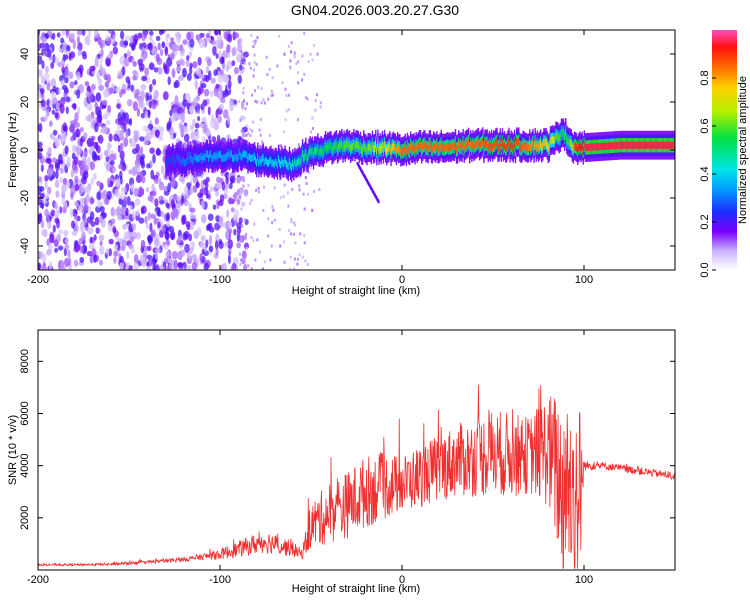  What do you see at coordinates (25, 102) in the screenshot?
I see `y-tick-label: 20` at bounding box center [25, 102].